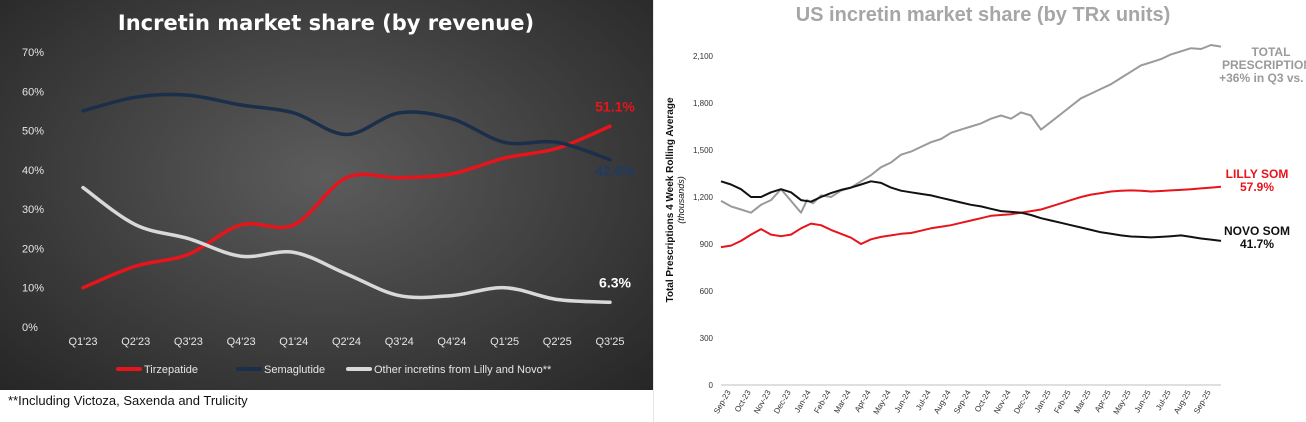  What do you see at coordinates (703, 150) in the screenshot?
I see `y-tick-label: 1,500` at bounding box center [703, 150].